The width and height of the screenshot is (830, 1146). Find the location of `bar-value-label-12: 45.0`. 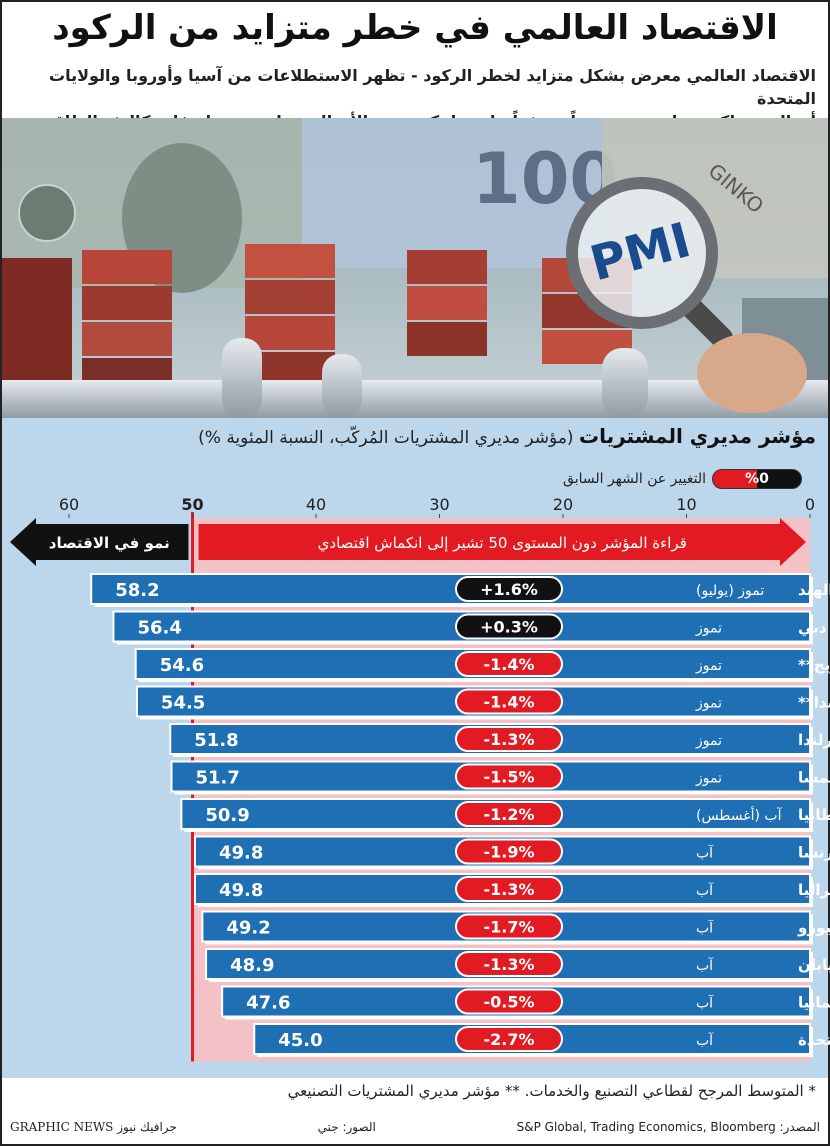

bar-value-label-12: 45.0 is located at coordinates (300, 1040).